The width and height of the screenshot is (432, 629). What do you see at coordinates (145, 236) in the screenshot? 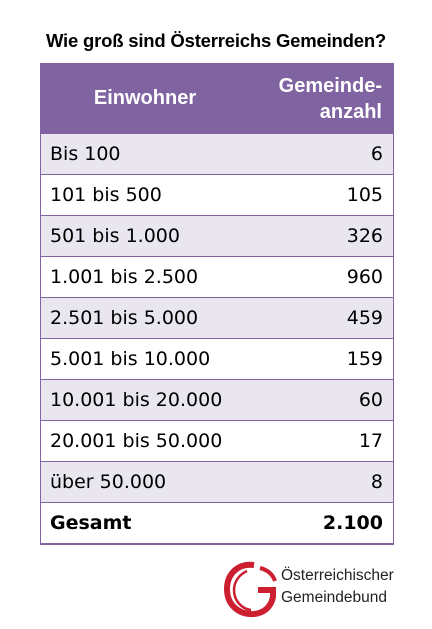
I see `row-label: 501 bis 1.000` at bounding box center [145, 236].